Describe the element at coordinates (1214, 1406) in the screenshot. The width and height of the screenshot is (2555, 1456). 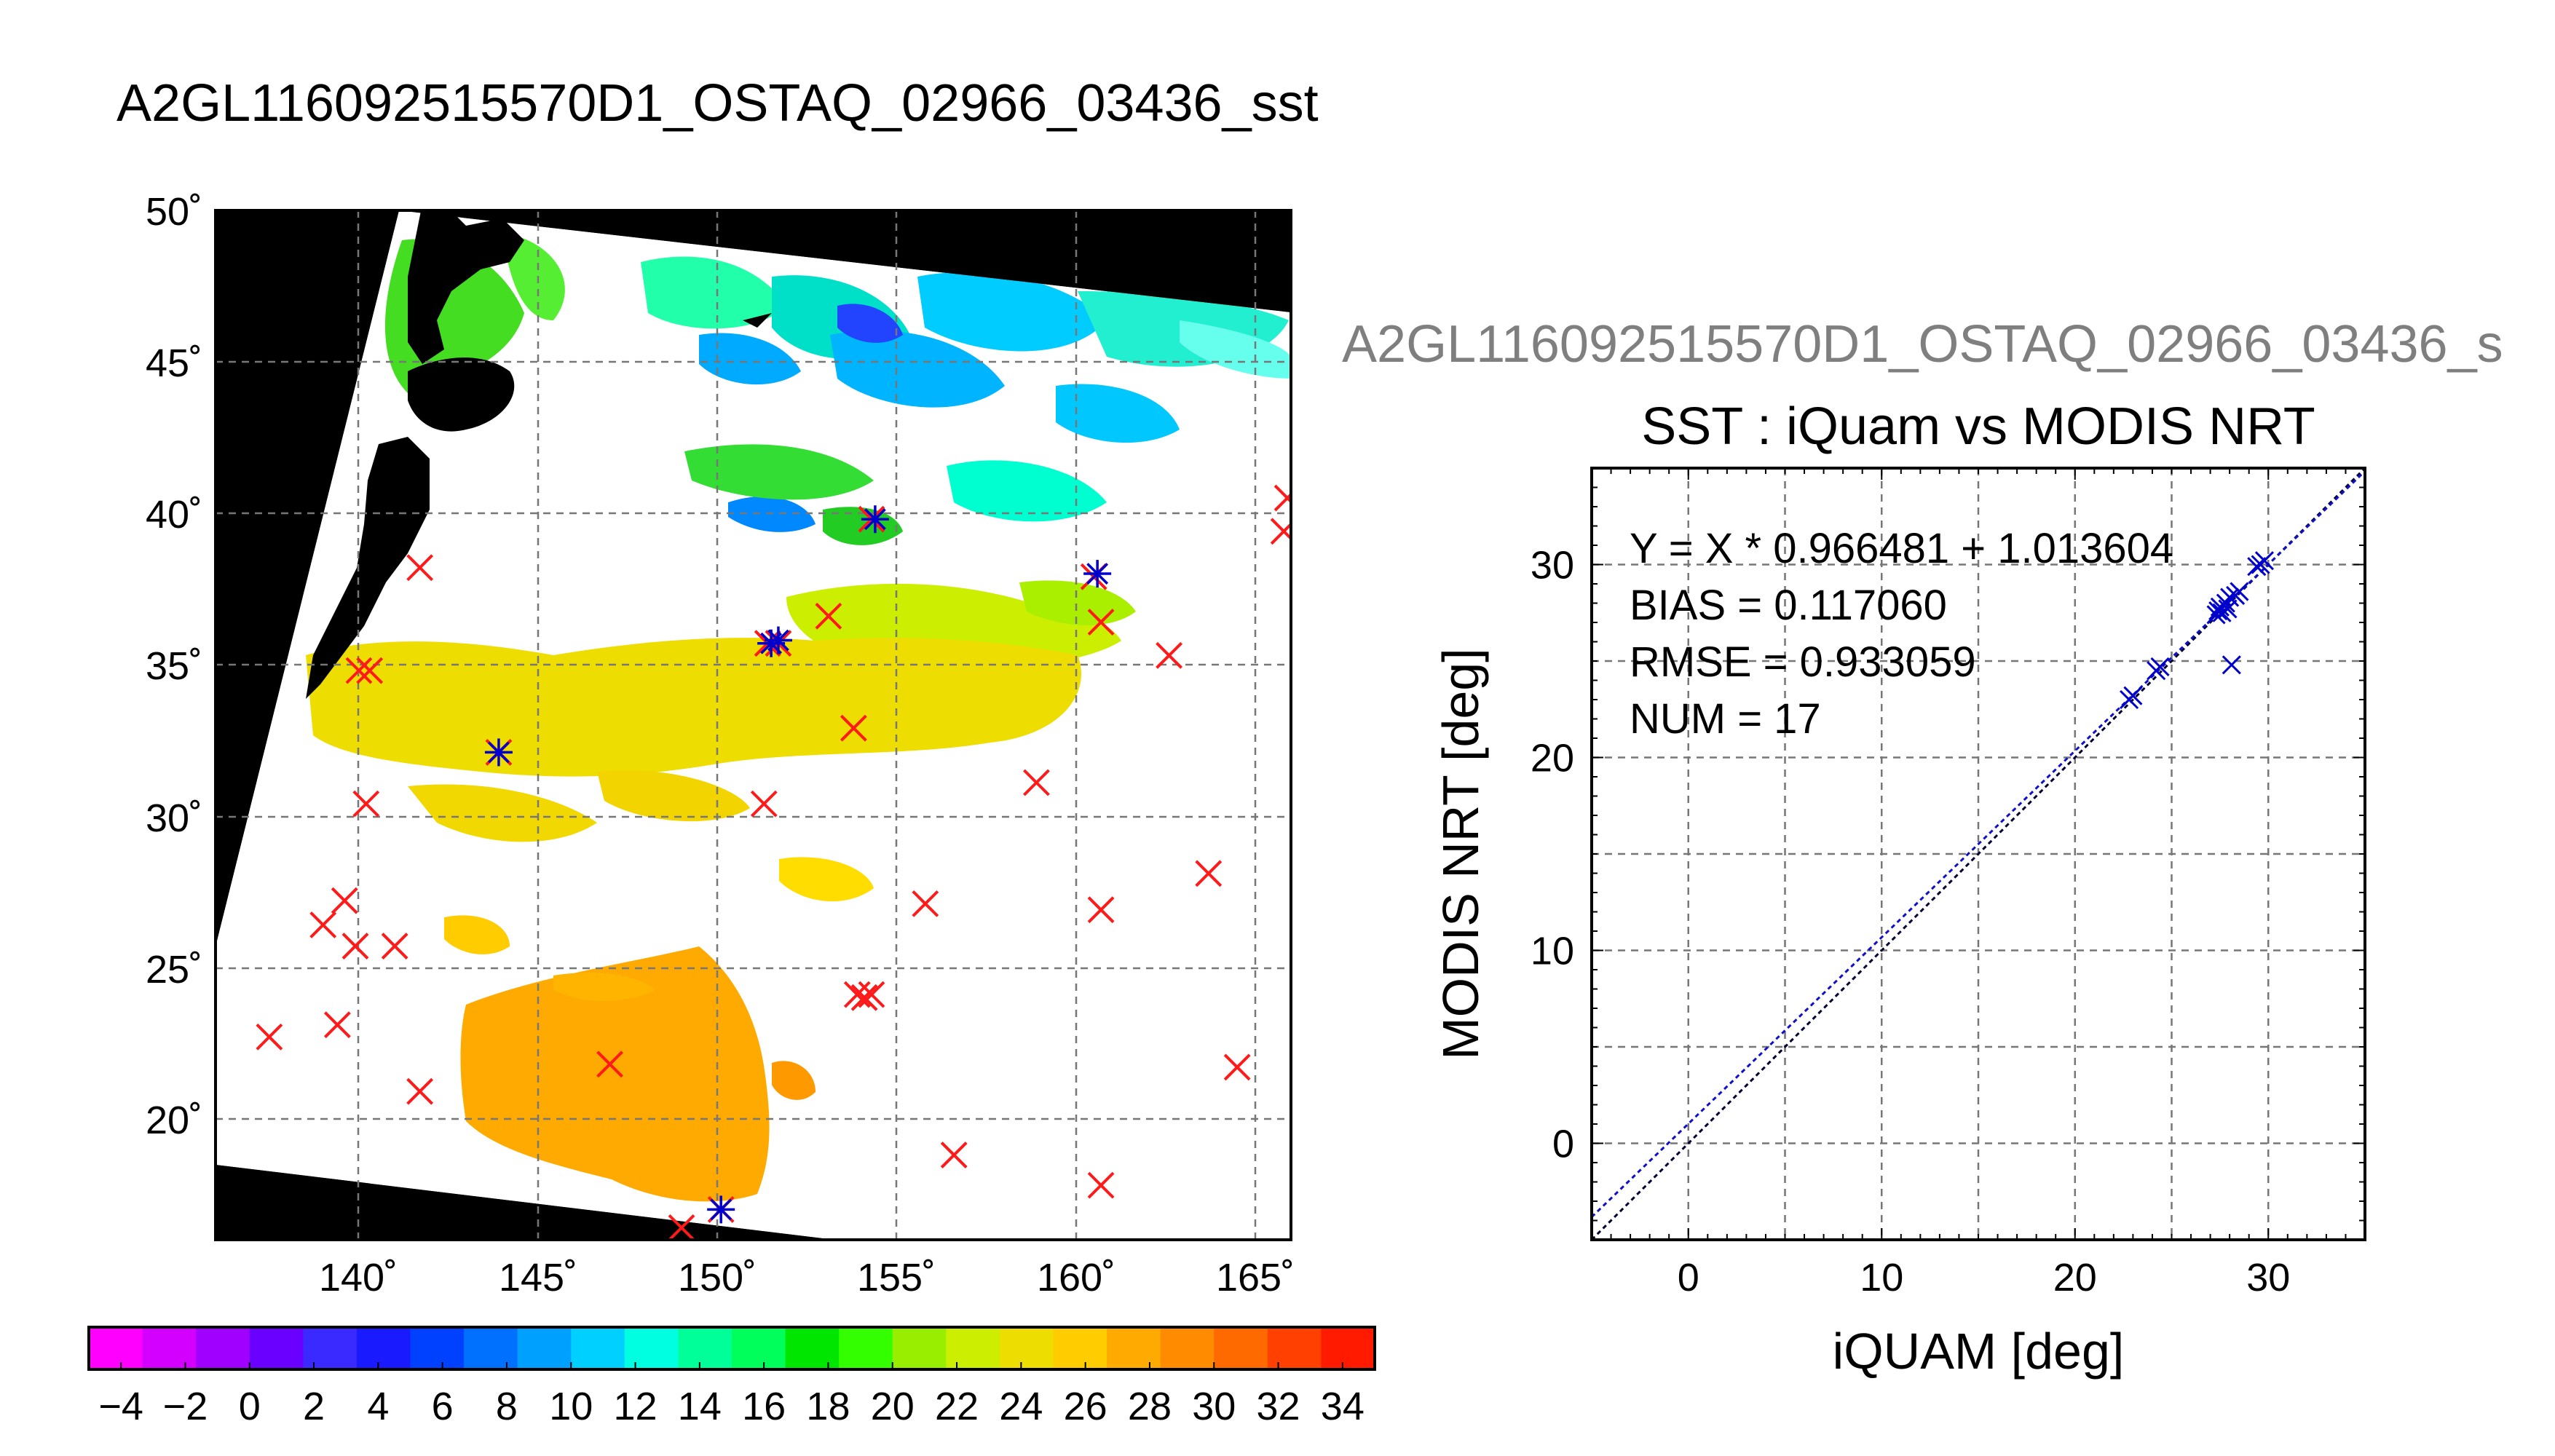
I see `colorbar-tick-label: 30` at that location.